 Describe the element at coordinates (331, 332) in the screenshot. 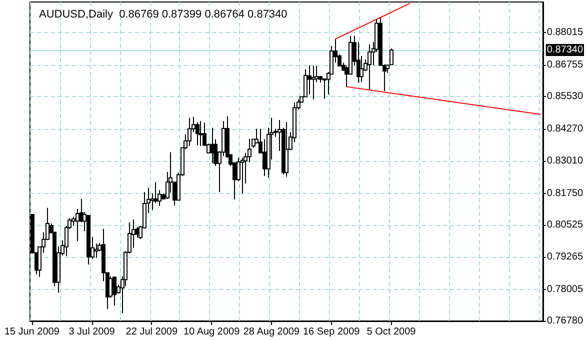

I see `x-tick-label: 16 Sep 2009` at that location.